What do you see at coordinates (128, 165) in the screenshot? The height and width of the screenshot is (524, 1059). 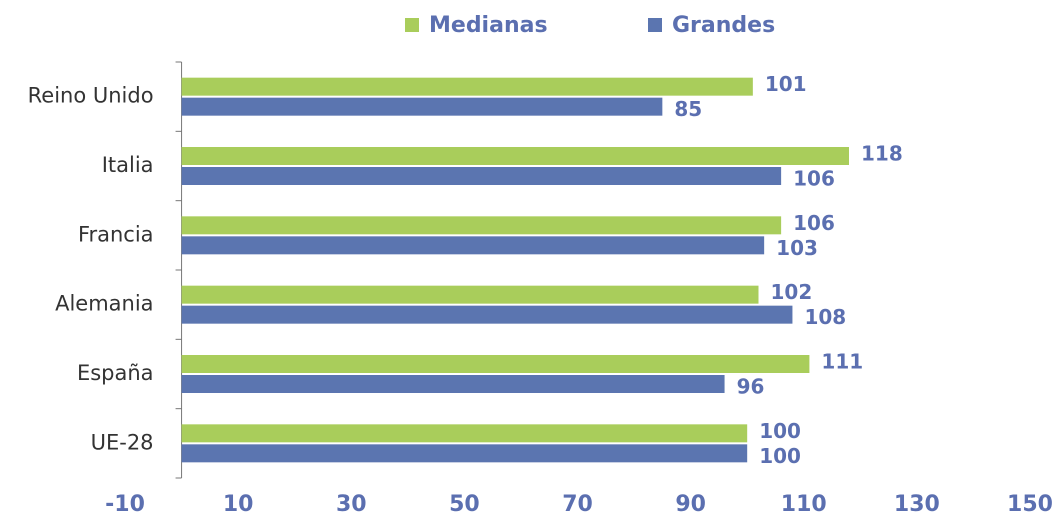 I see `y-tick-label: Italia` at bounding box center [128, 165].